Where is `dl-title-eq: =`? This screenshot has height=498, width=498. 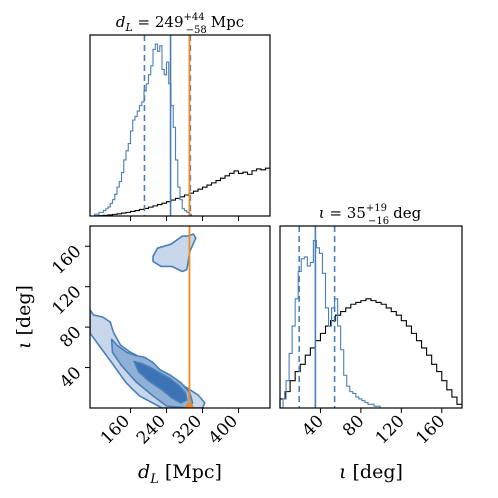 dl-title-eq: = is located at coordinates (144, 22).